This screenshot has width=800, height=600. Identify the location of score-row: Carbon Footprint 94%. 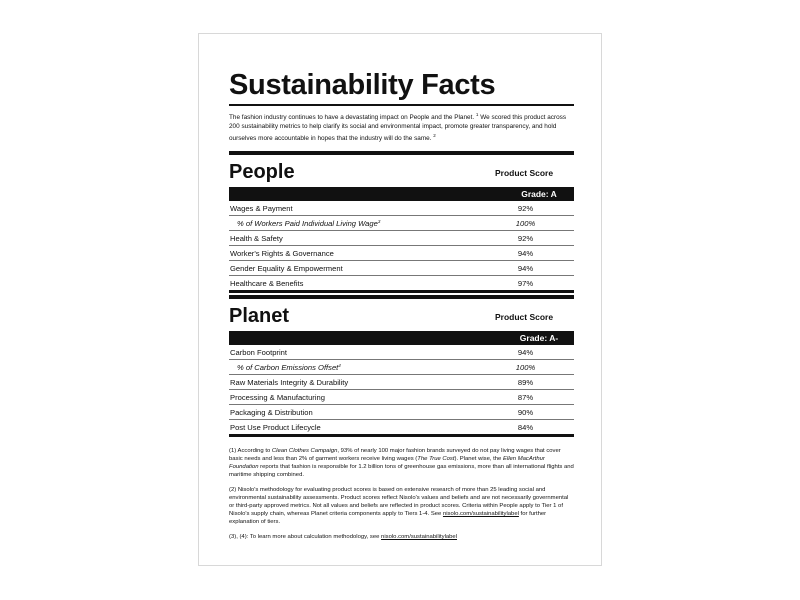
(401, 352).